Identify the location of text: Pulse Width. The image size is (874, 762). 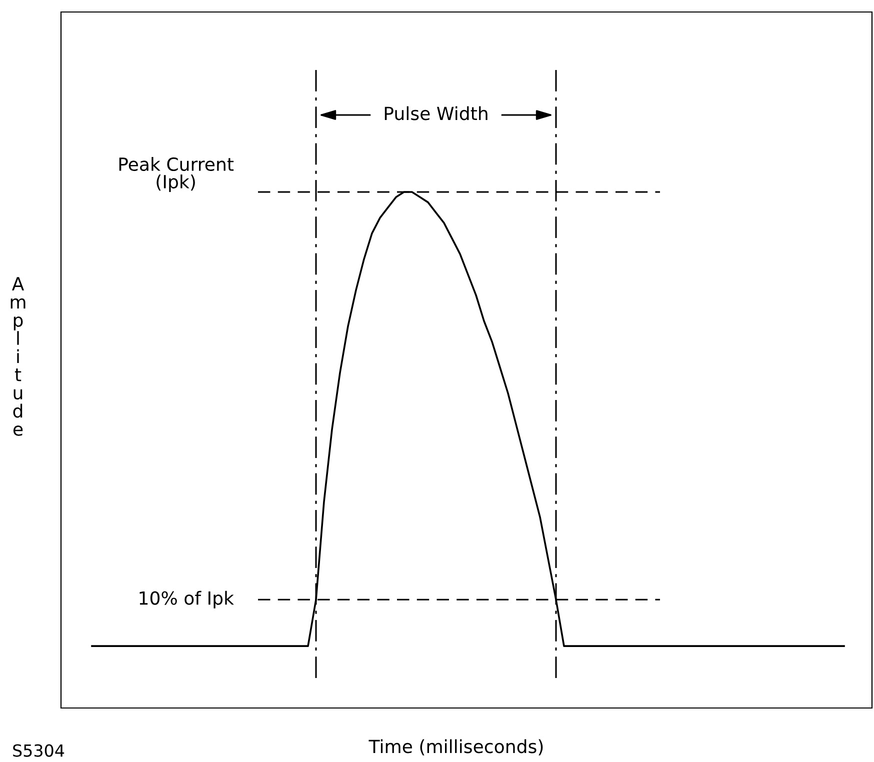
(436, 113).